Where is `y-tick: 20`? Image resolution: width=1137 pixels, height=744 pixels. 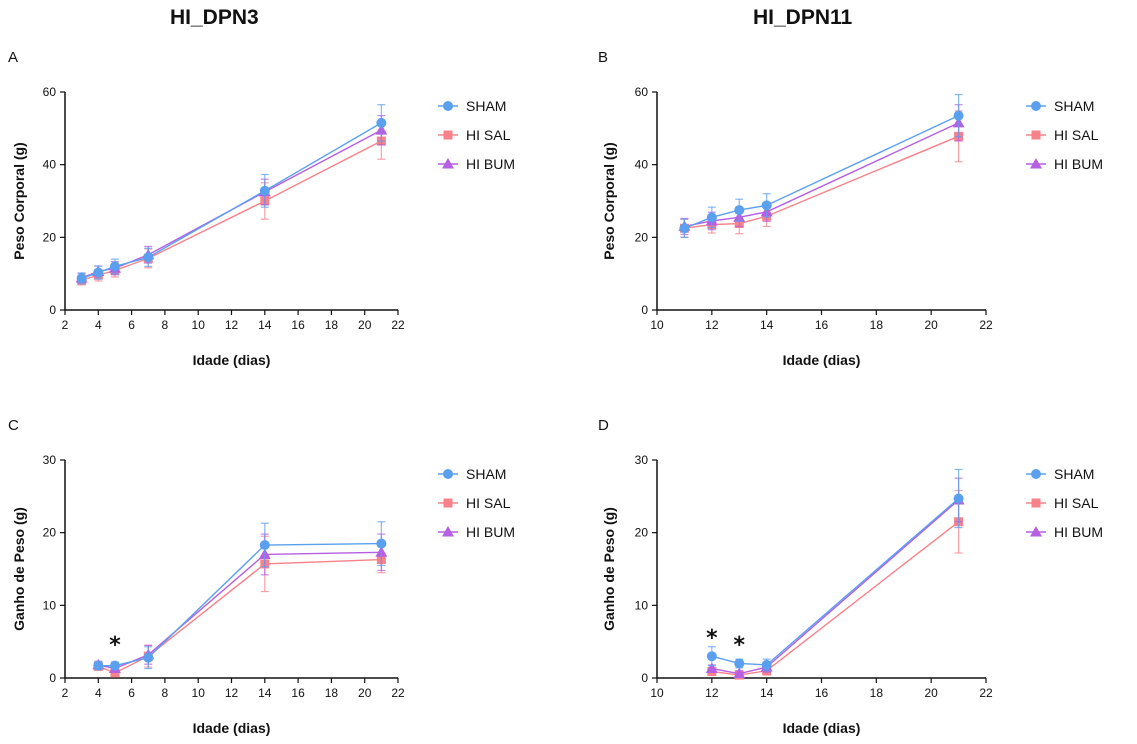 y-tick: 20 is located at coordinates (646, 533).